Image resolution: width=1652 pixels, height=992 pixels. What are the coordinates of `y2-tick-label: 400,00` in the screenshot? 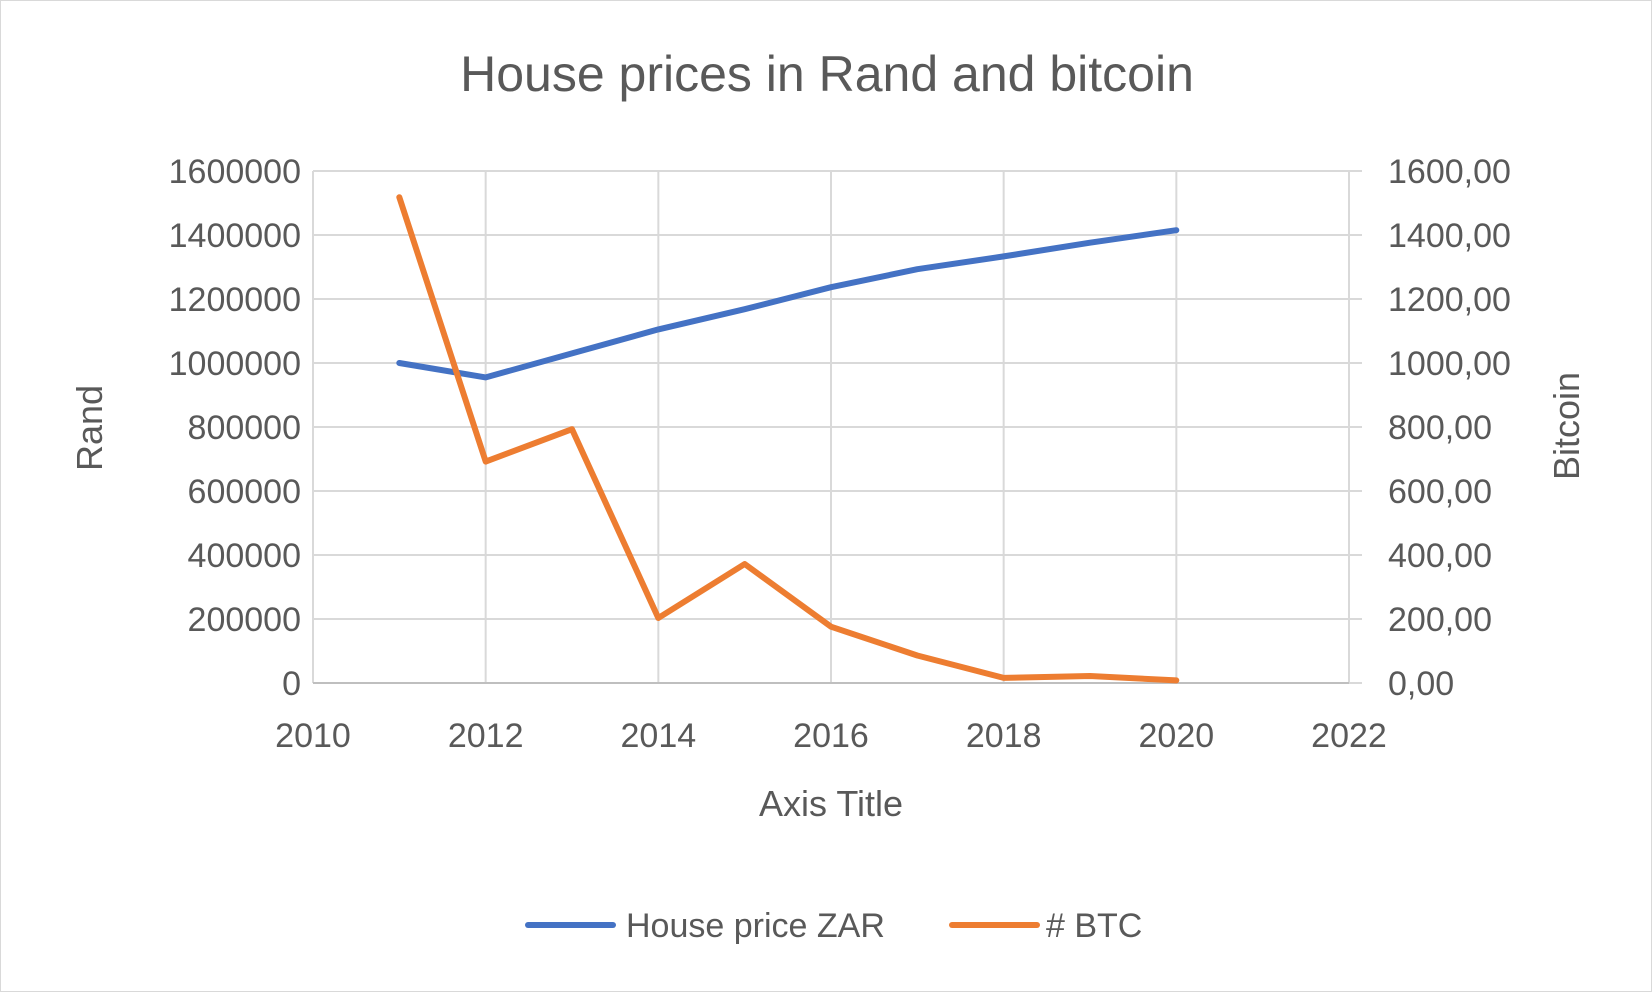 It's located at (1440, 556).